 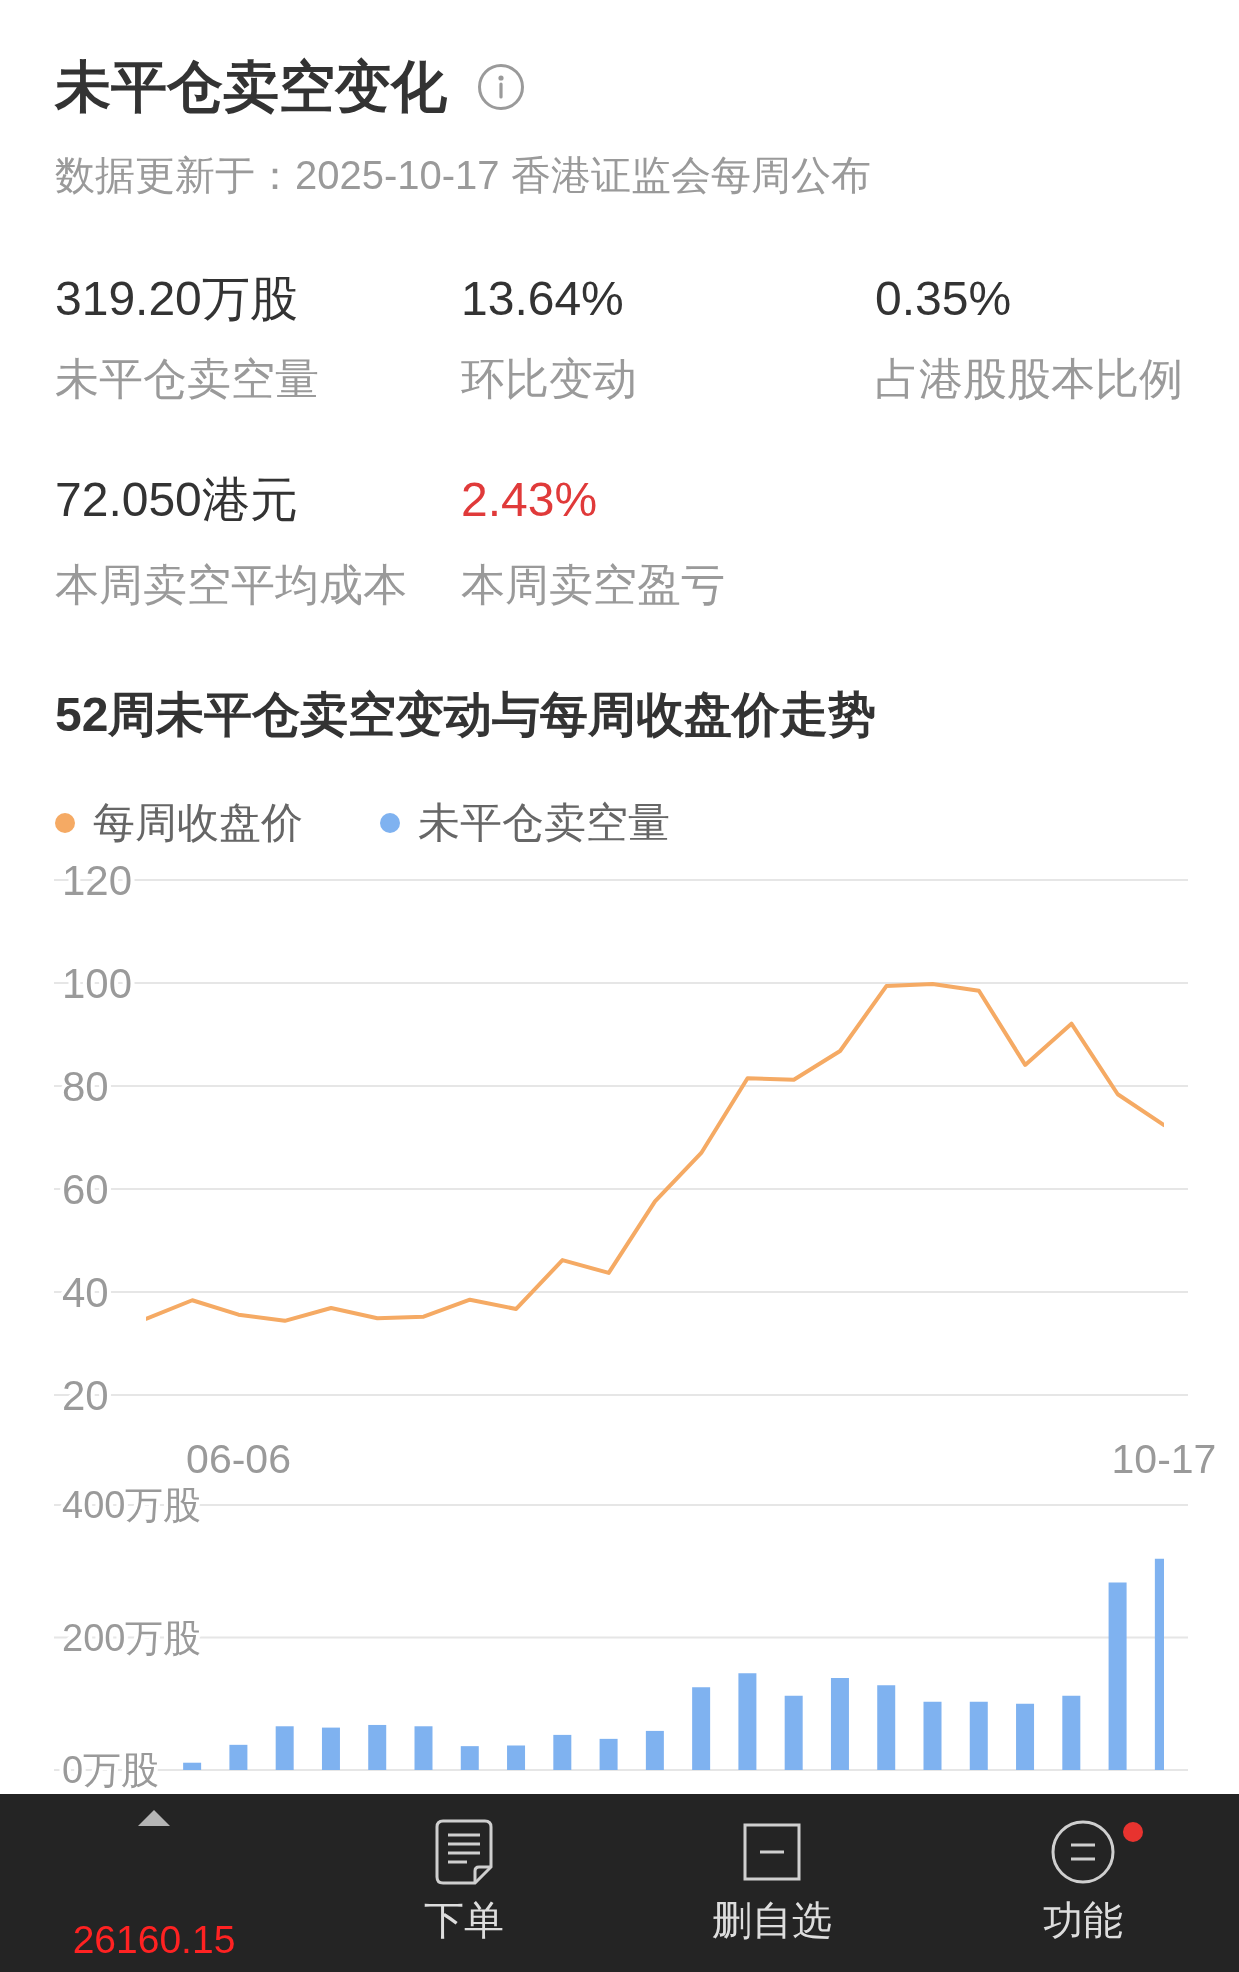 What do you see at coordinates (529, 500) in the screenshot?
I see `text: 2.43%` at bounding box center [529, 500].